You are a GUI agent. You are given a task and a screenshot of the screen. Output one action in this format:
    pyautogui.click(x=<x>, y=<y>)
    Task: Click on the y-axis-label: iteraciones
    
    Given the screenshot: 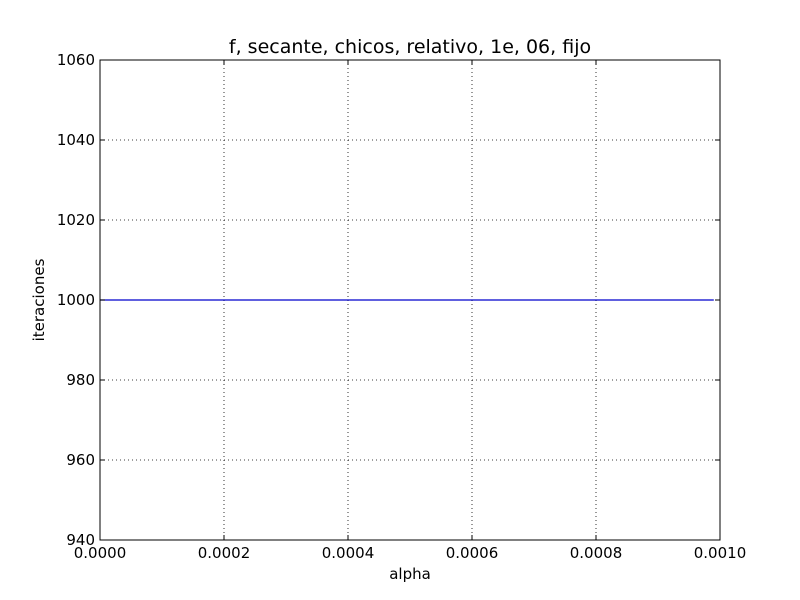 What is the action you would take?
    pyautogui.click(x=39, y=299)
    